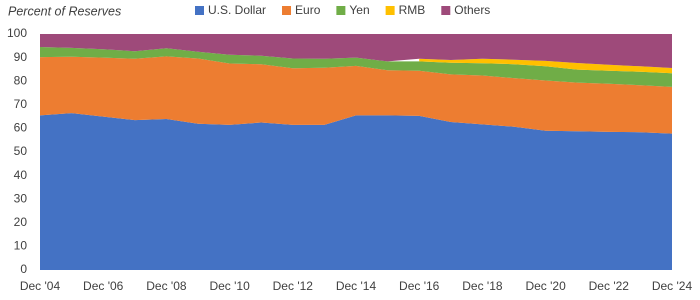 The height and width of the screenshot is (300, 700). I want to click on legend-label: U.S. Dollar, so click(237, 10).